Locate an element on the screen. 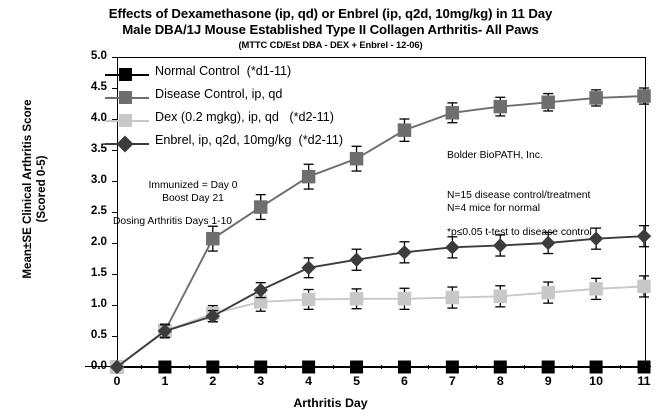  y-axis-label-line-1: Mean±SE Clinical Arthritis Score is located at coordinates (27, 189).